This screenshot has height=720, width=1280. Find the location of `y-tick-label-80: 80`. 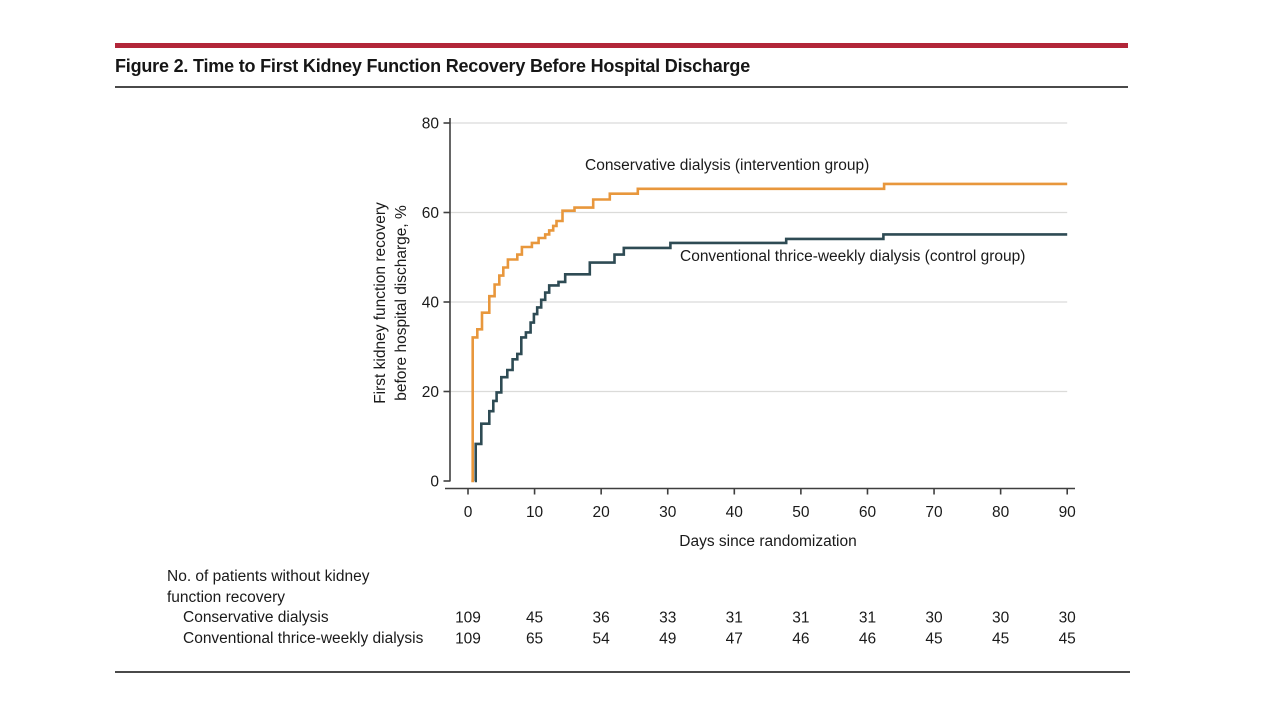

y-tick-label-80: 80 is located at coordinates (431, 124).